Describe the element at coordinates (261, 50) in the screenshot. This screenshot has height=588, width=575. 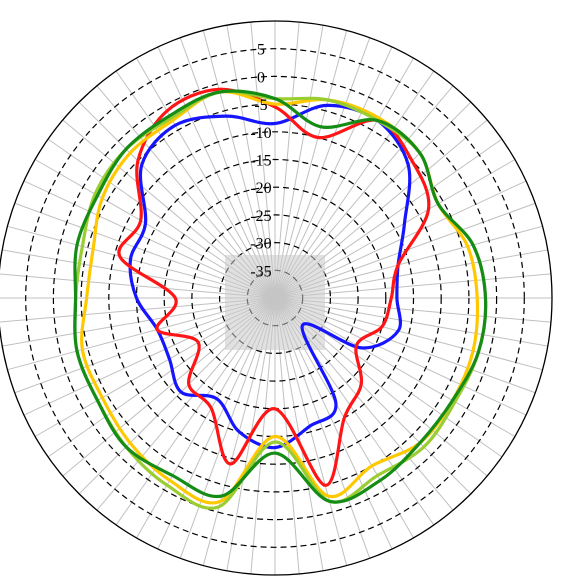
I see `tick-label: 5` at that location.